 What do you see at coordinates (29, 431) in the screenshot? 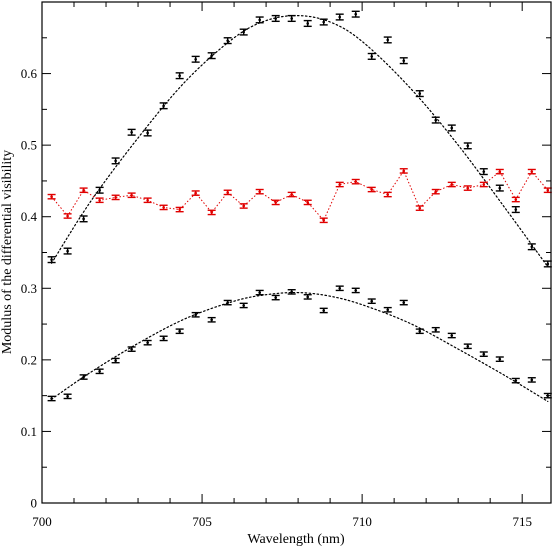
I see `y-tick-label: 0.1` at bounding box center [29, 431].